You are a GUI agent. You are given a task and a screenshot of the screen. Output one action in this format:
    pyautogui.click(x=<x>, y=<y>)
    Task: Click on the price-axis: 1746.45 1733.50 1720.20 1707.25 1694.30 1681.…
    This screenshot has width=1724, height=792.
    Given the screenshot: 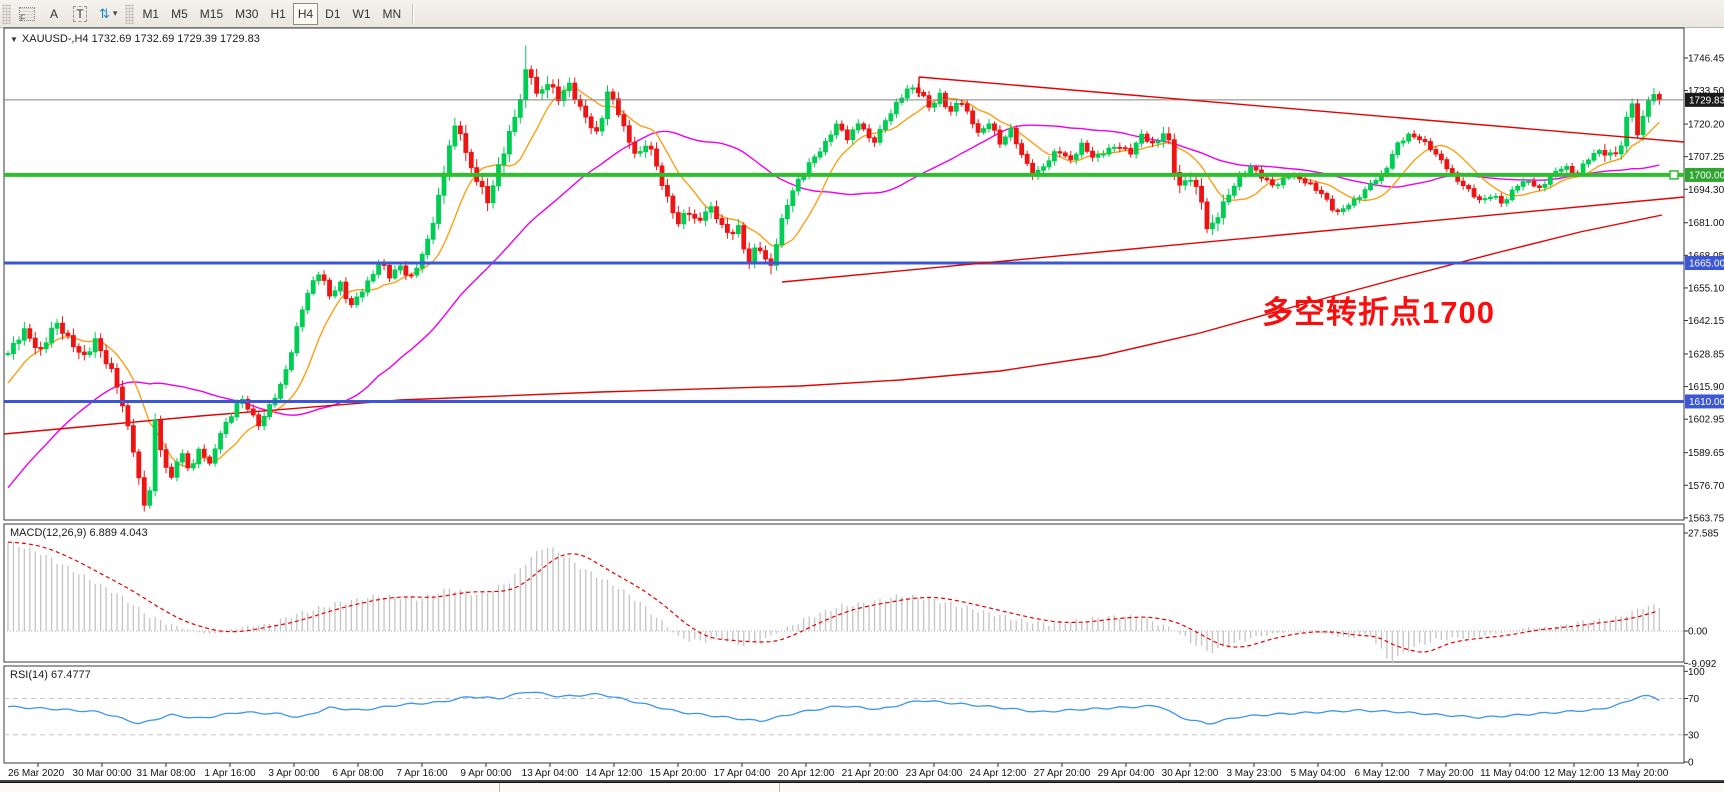 What is the action you would take?
    pyautogui.click(x=1704, y=289)
    